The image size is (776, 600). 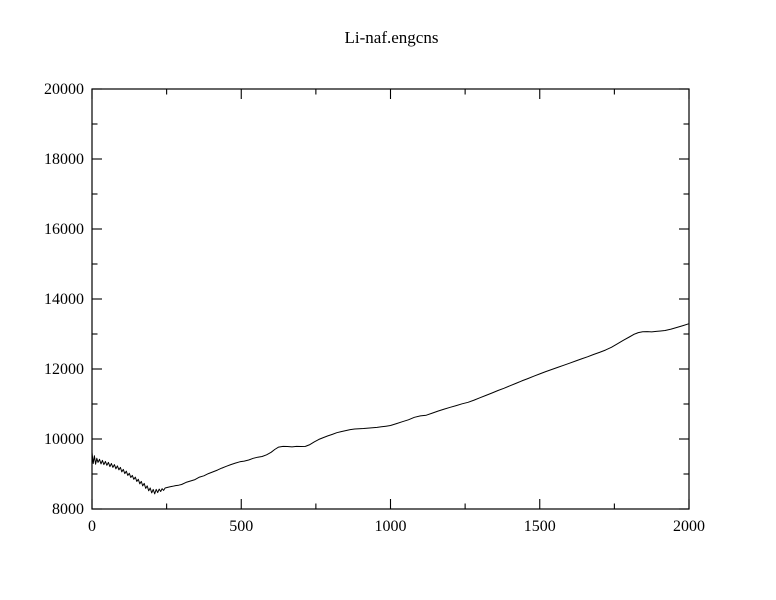 I want to click on y-tick-label: 10000, so click(x=64, y=439).